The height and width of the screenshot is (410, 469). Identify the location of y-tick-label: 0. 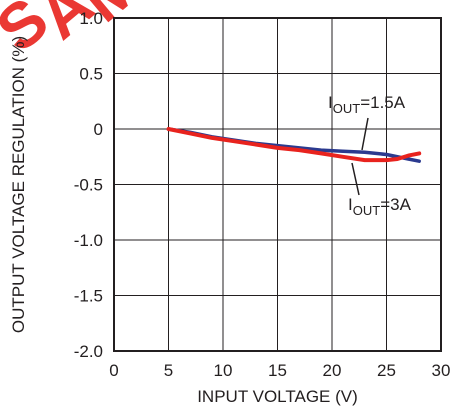
(98, 129).